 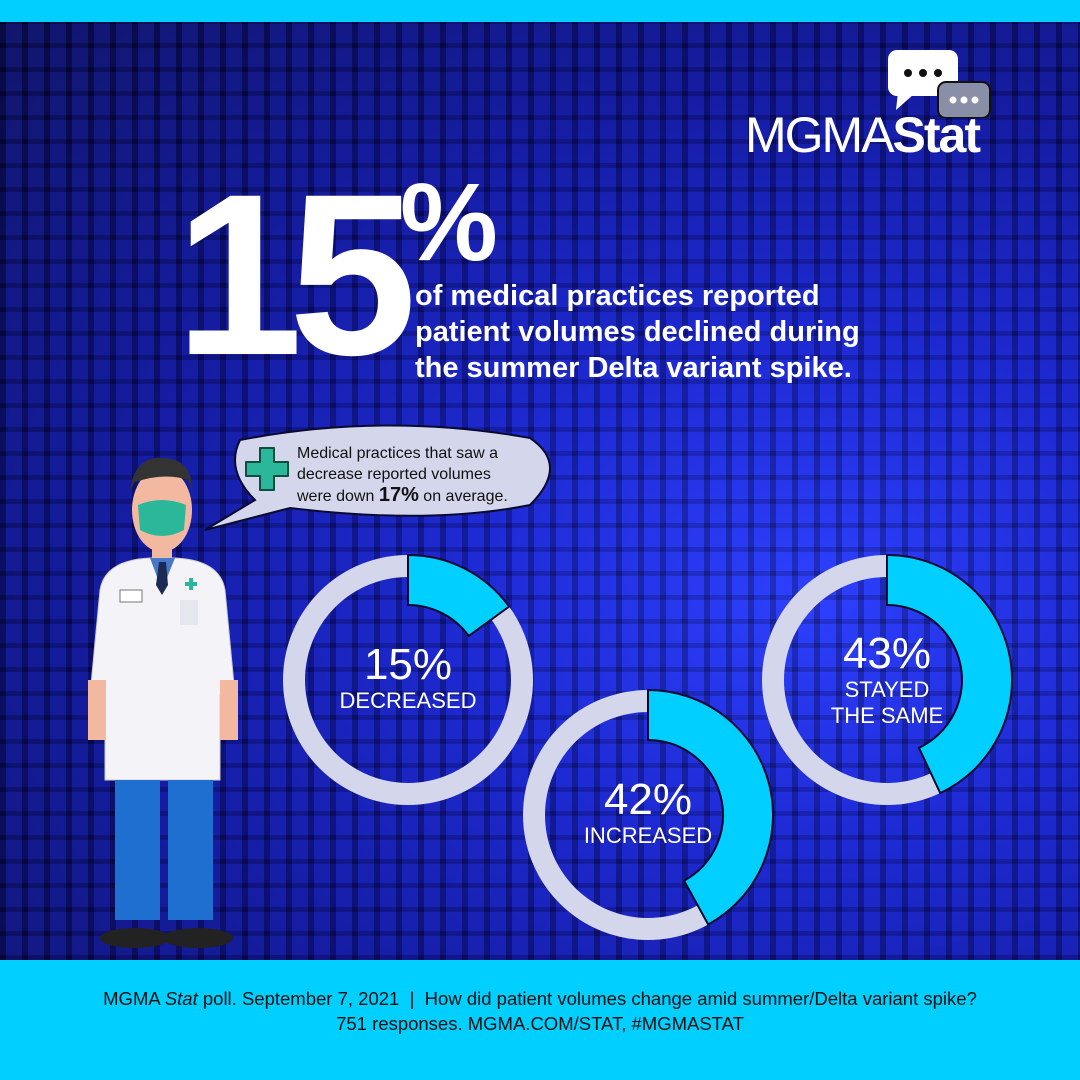 I want to click on big-number-percent: %, so click(x=449, y=222).